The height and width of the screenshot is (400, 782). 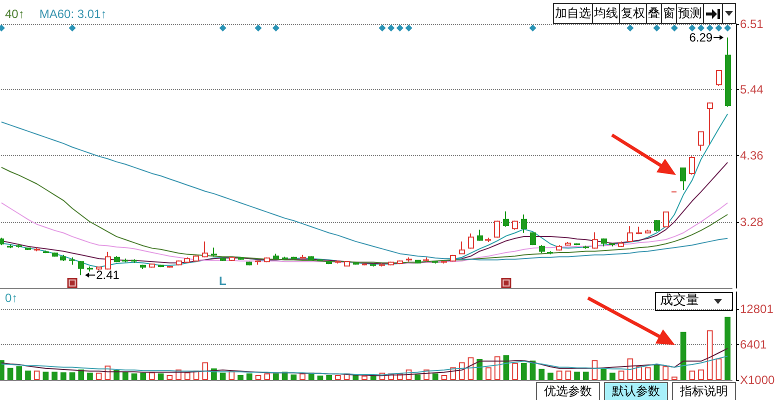 What do you see at coordinates (752, 24) in the screenshot?
I see `y-tick-label: 6.51` at bounding box center [752, 24].